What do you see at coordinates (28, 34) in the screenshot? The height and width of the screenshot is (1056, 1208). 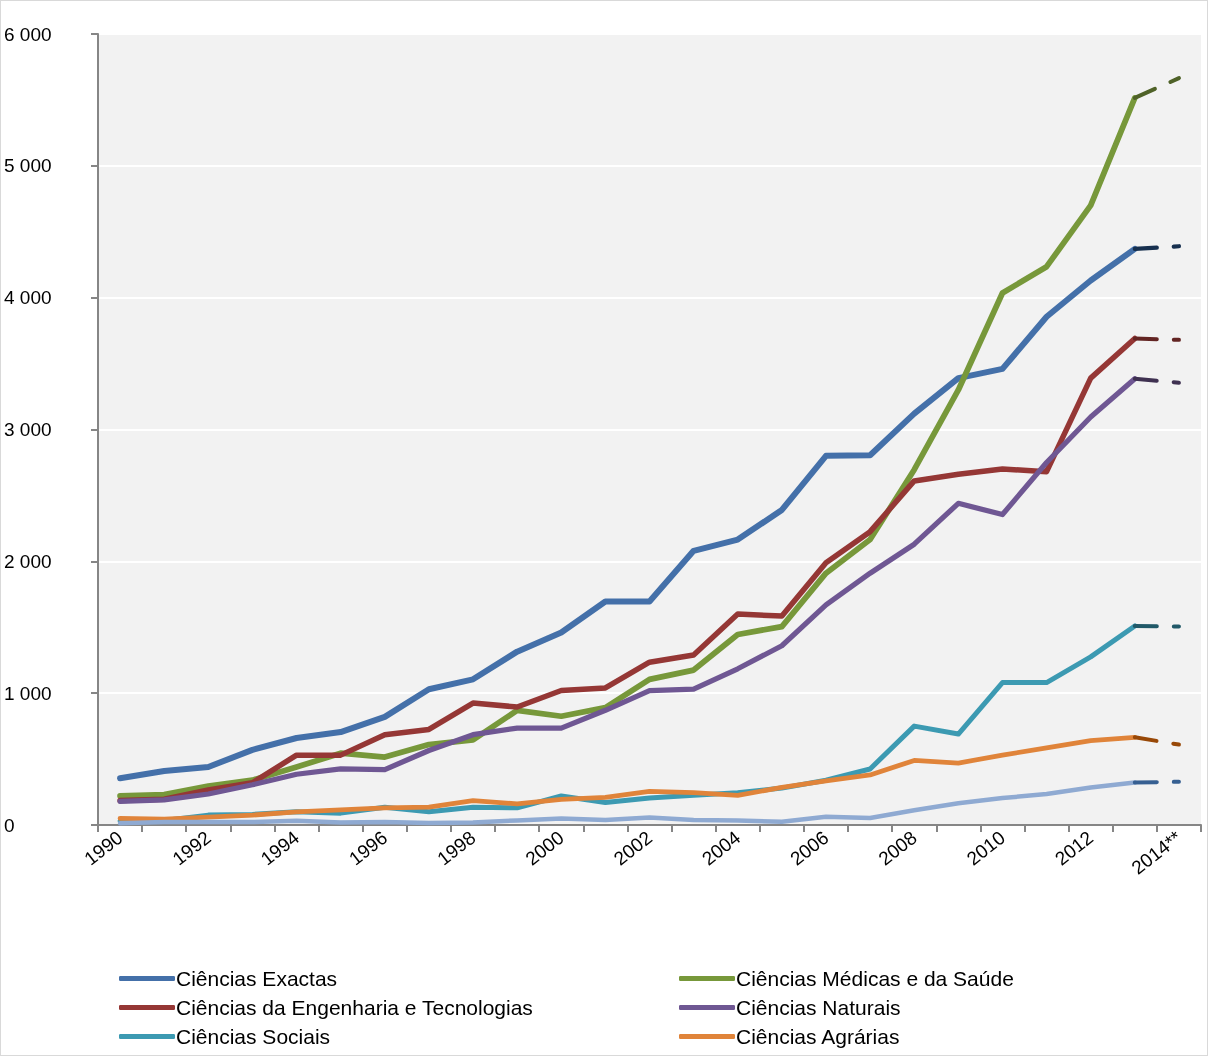 I see `y-tick-label: 6 000` at bounding box center [28, 34].